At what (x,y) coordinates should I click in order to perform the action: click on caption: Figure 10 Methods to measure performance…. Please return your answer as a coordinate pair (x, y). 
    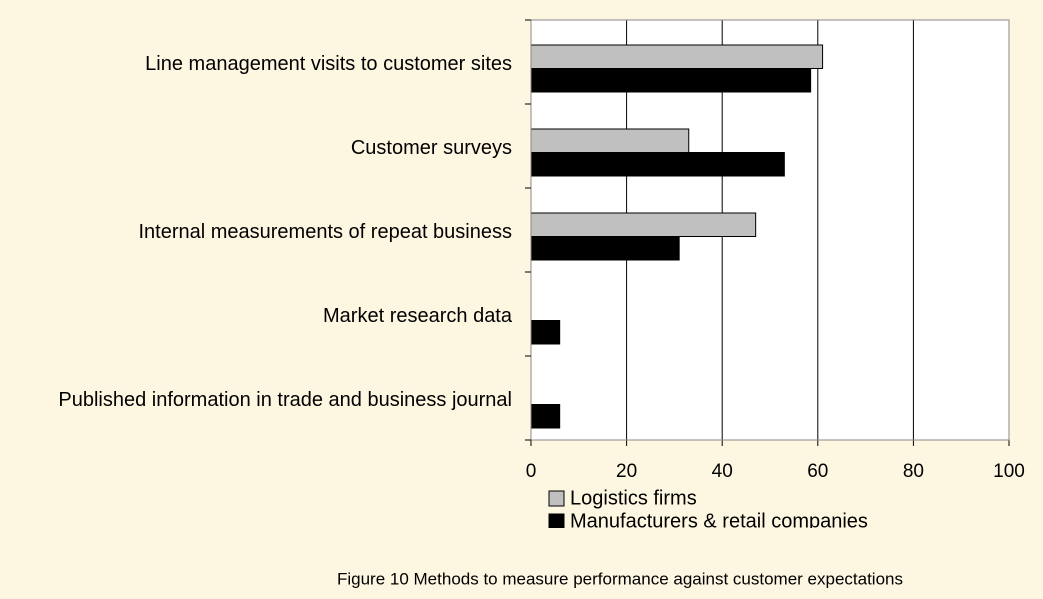
    Looking at the image, I should click on (620, 578).